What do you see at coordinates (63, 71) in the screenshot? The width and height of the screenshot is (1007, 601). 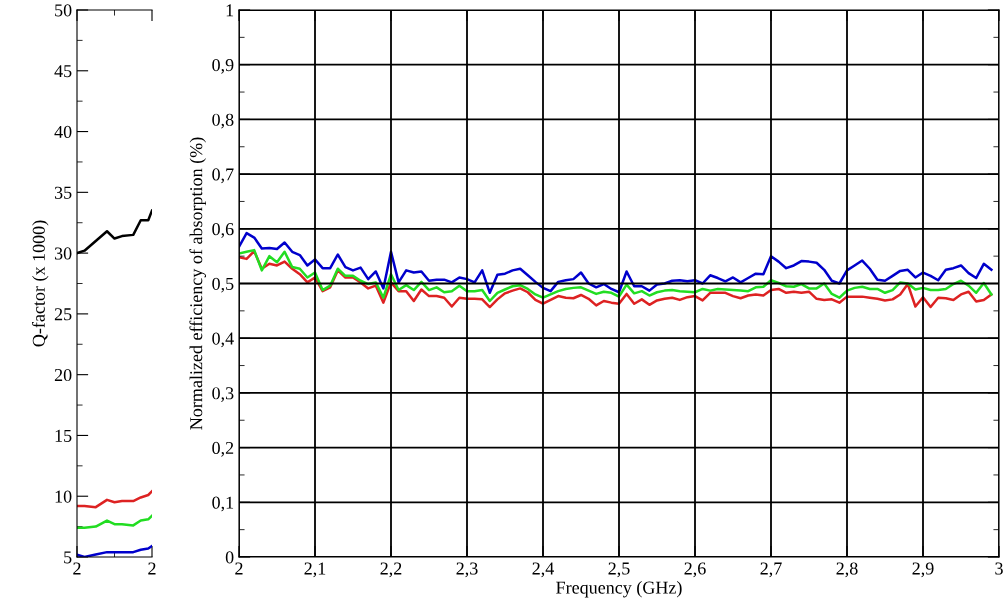 I see `y-tick-label: 45` at bounding box center [63, 71].